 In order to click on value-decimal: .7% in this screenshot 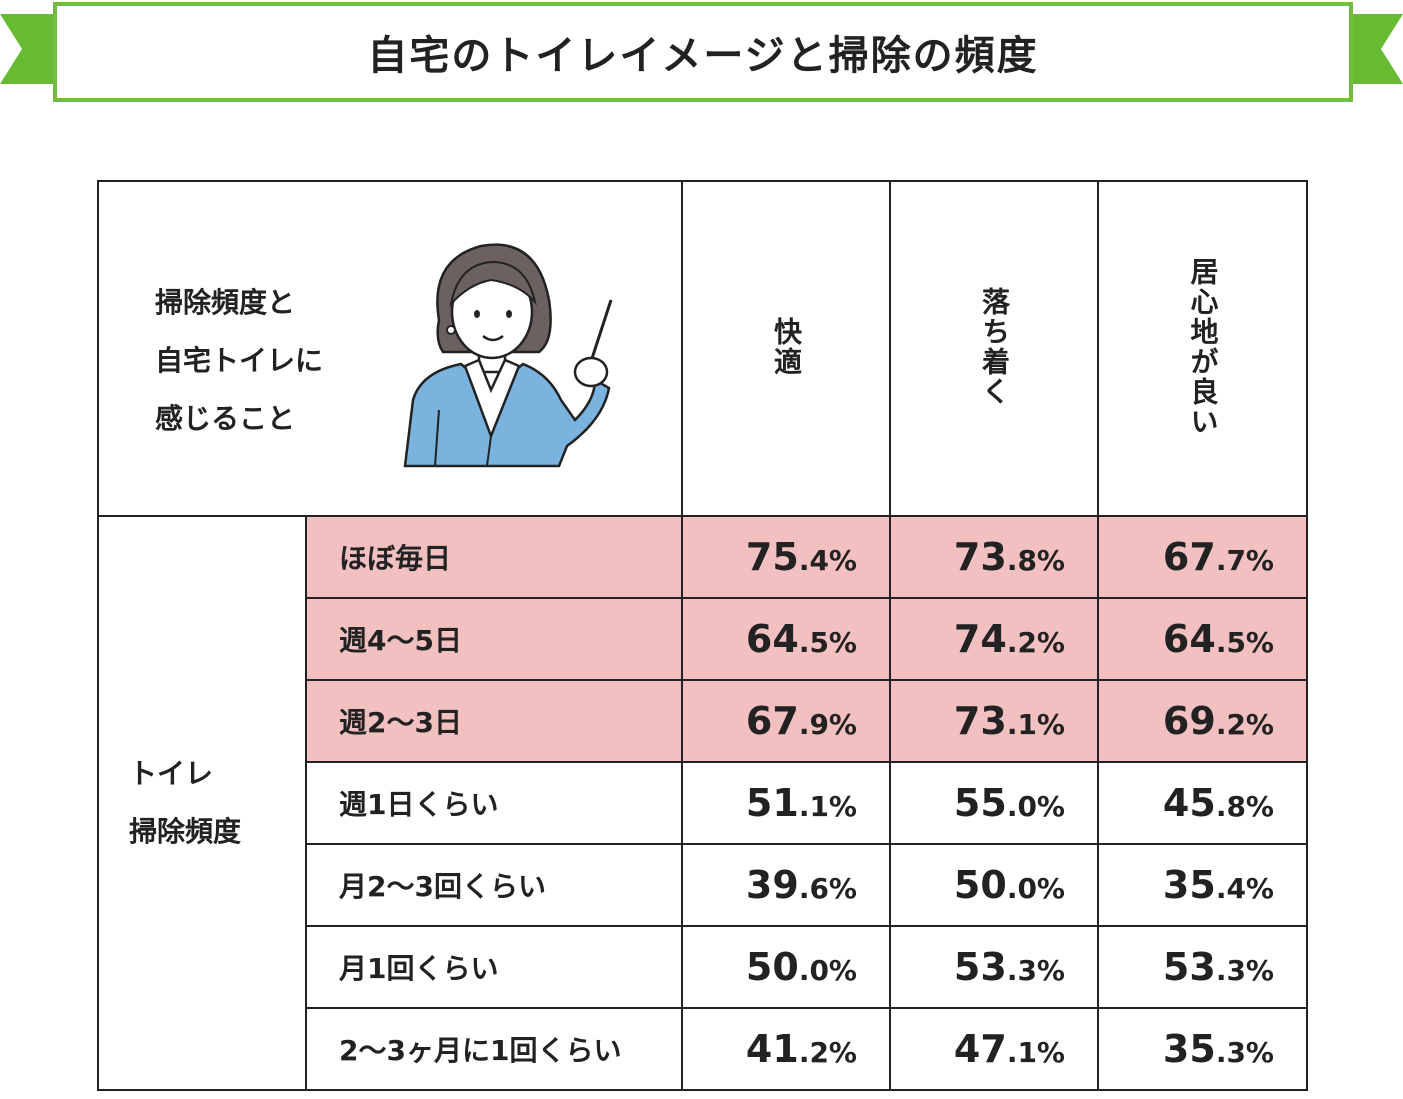, I will do `click(1244, 560)`.